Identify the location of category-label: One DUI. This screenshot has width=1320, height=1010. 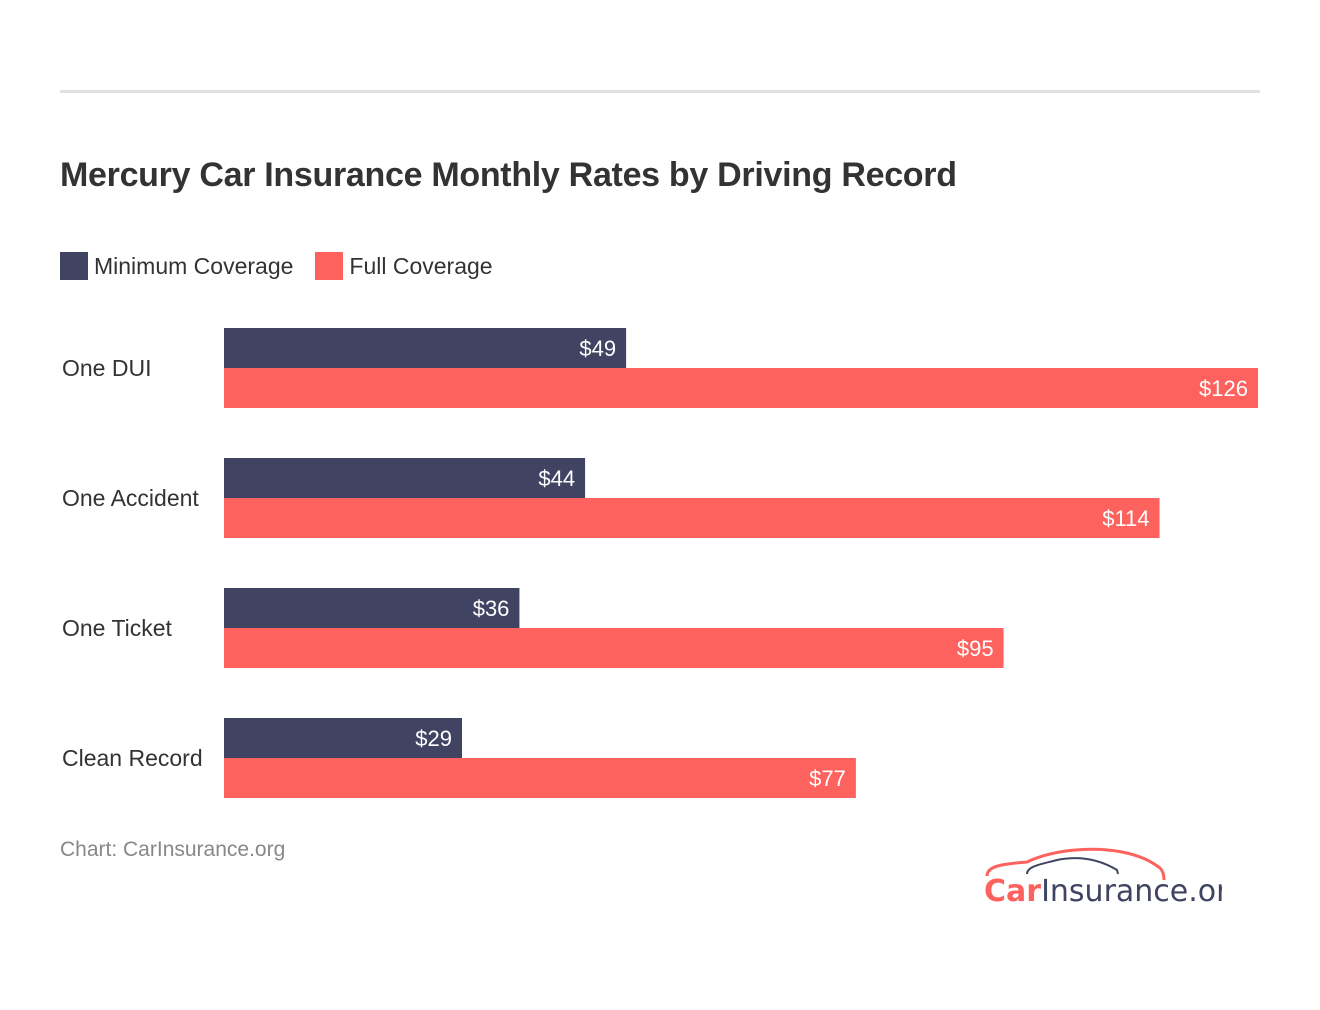
(106, 368).